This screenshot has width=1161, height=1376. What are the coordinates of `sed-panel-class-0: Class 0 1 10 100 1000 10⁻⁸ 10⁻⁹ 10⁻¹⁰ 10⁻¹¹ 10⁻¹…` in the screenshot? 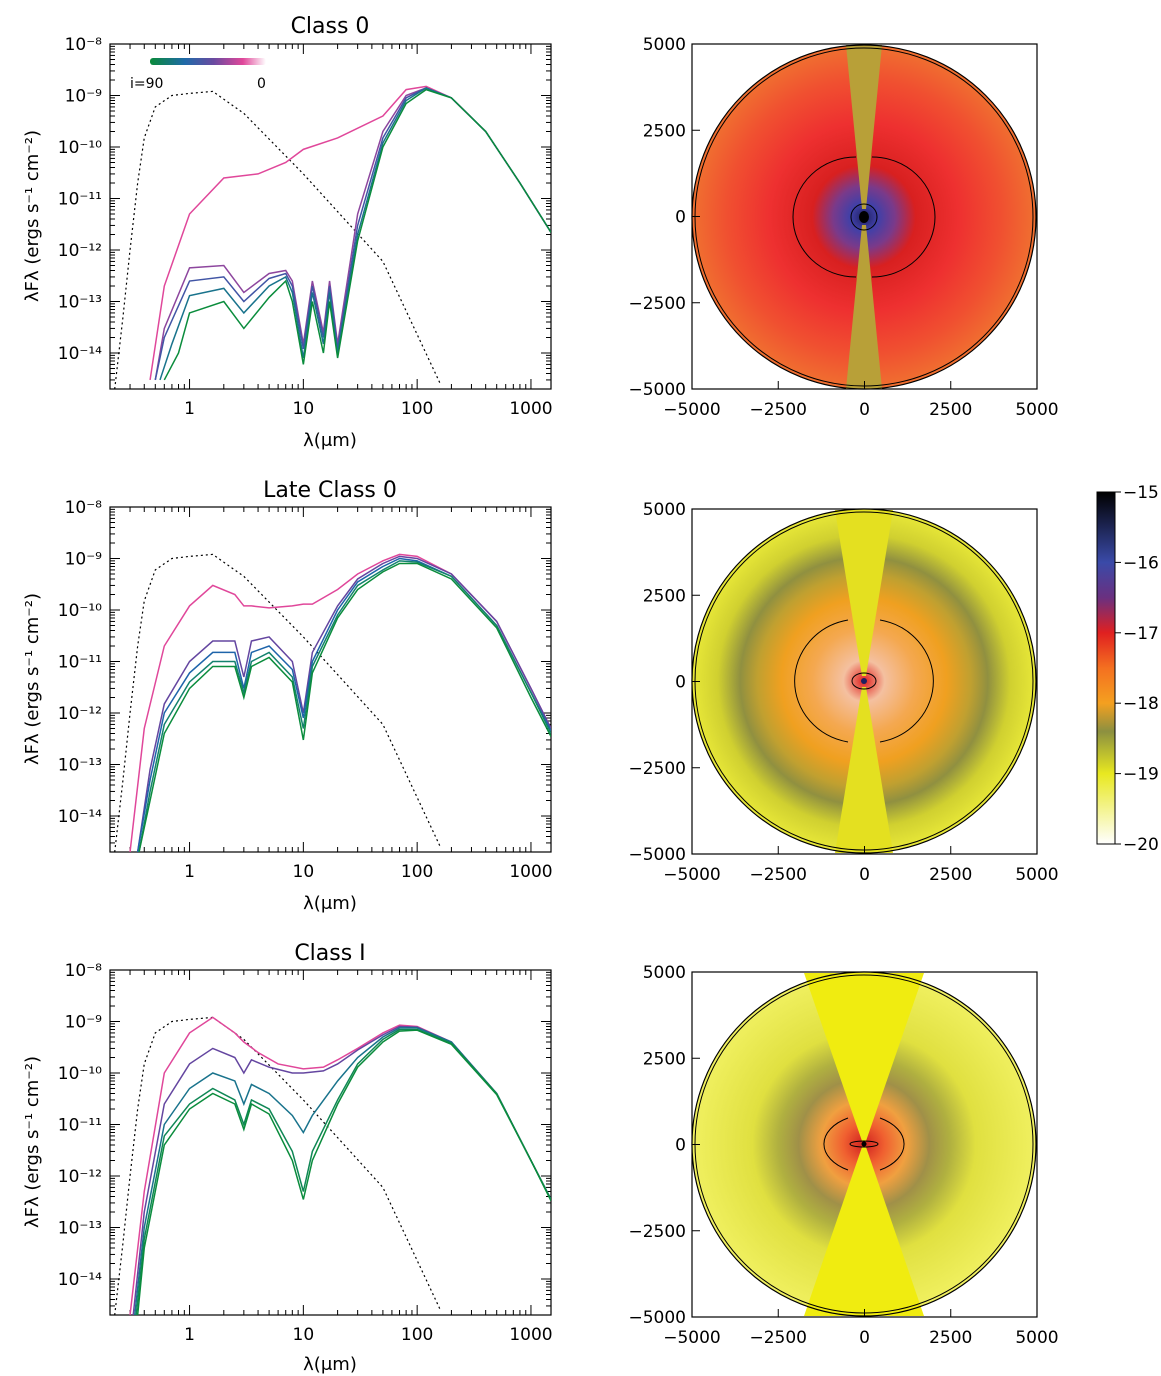 It's located at (287, 232).